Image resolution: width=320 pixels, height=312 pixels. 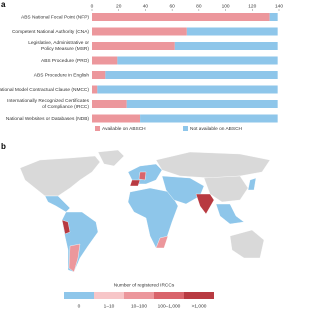 What do you see at coordinates (119, 6) in the screenshot?
I see `x-tick-label: 20` at bounding box center [119, 6].